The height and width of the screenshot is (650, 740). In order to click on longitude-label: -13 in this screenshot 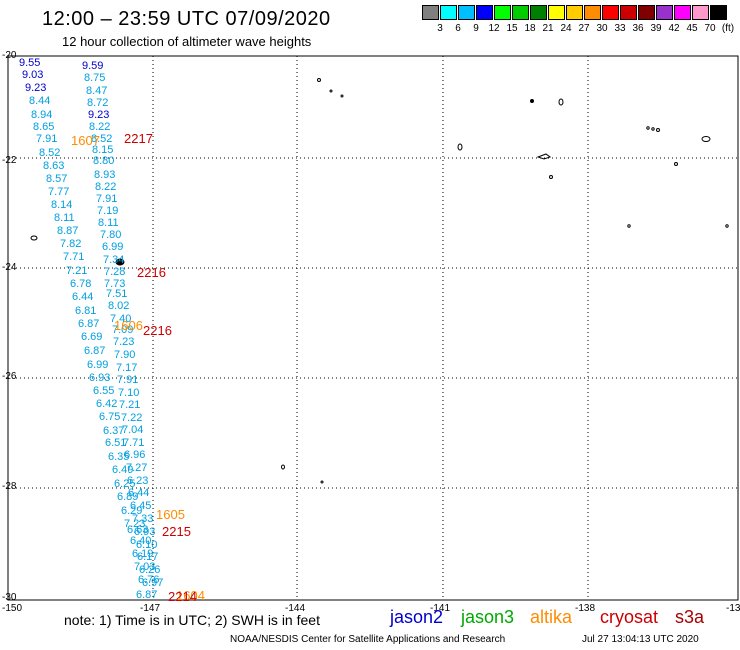, I will do `click(733, 608)`.